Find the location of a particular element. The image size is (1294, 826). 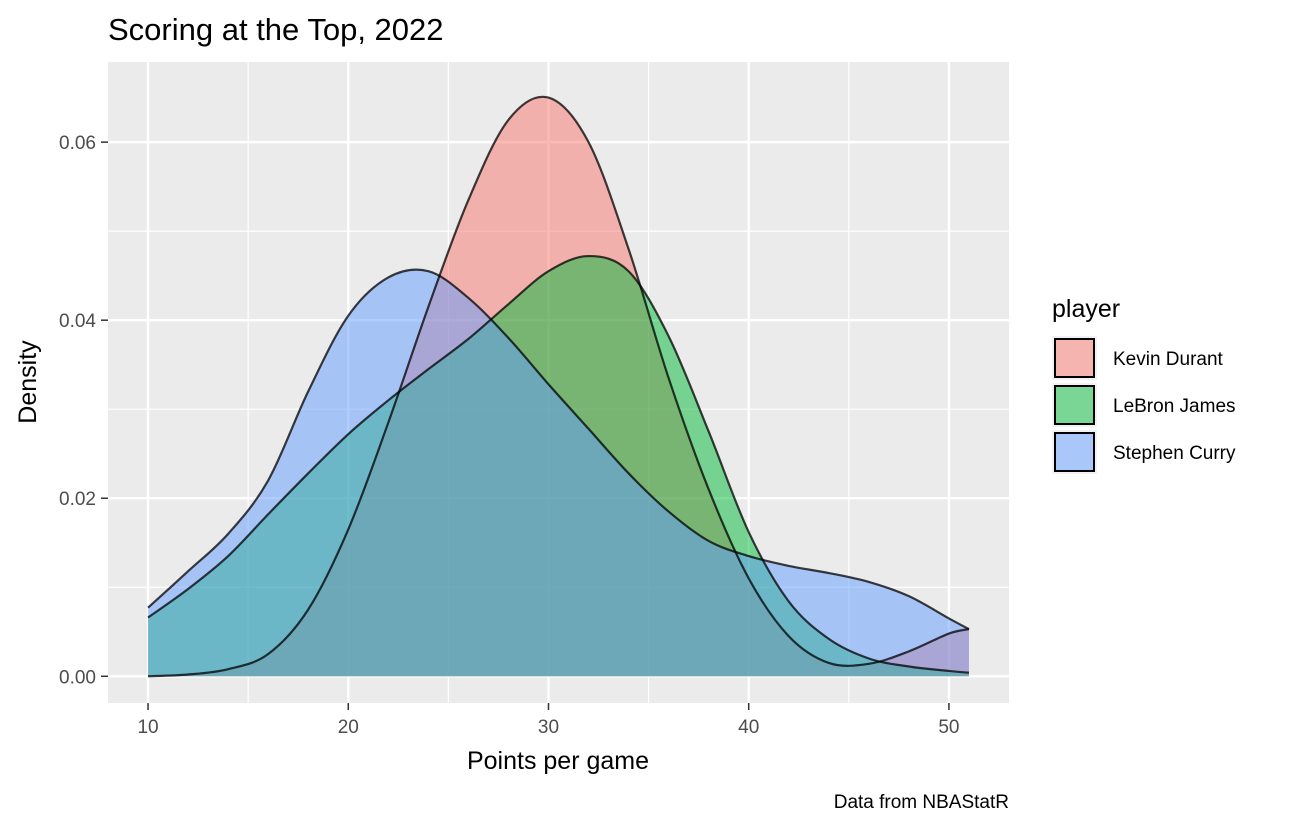

legend-label: Kevin Durant is located at coordinates (1168, 359).